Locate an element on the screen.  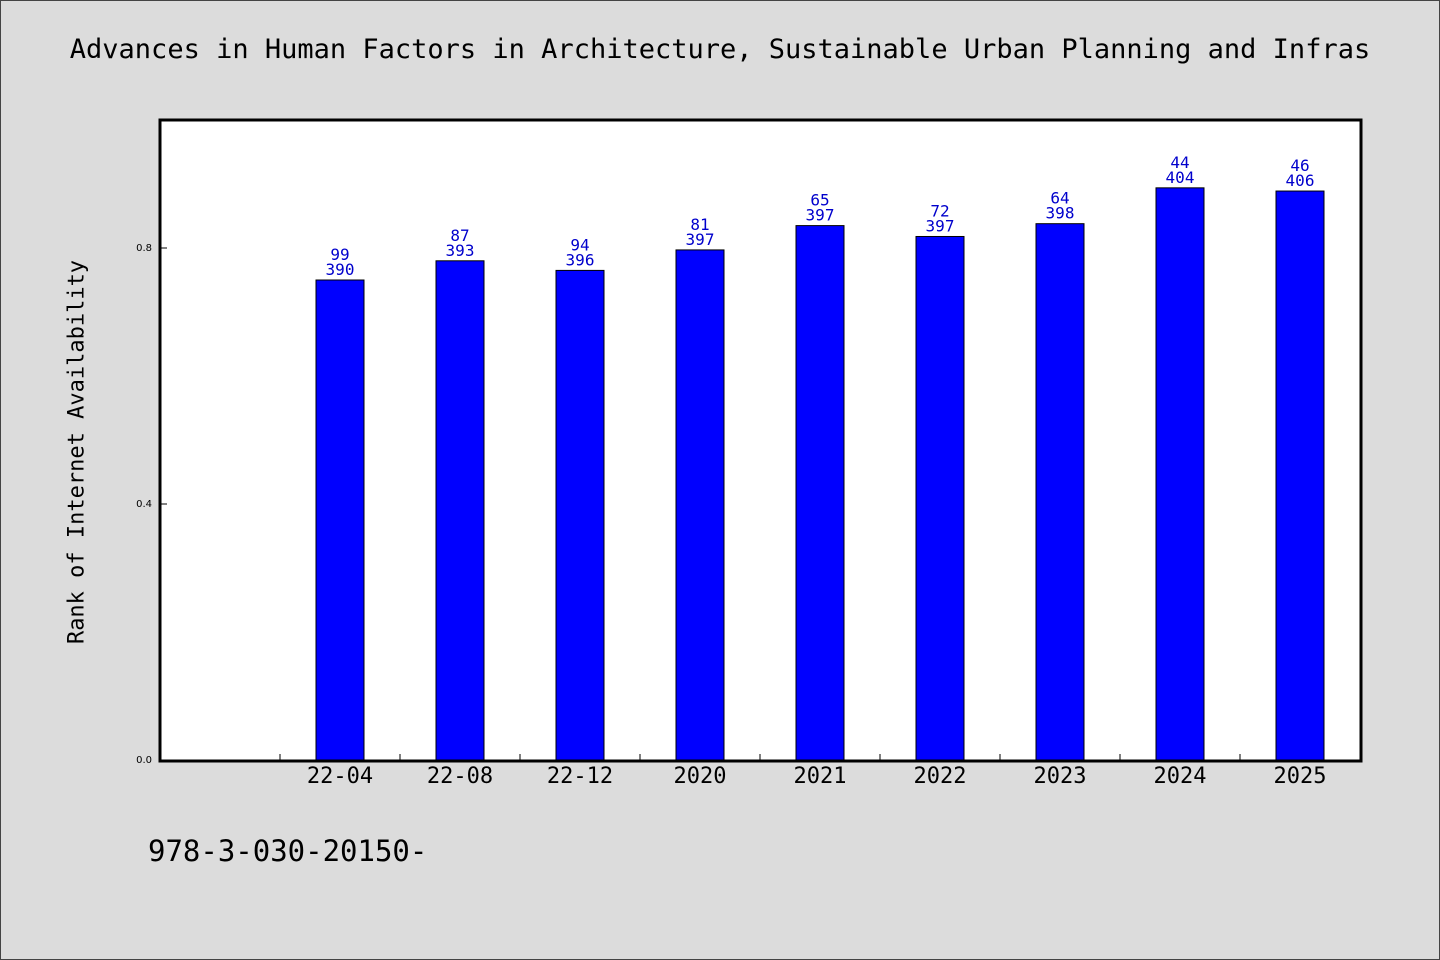
x-tick-label: 2025 is located at coordinates (1300, 776).